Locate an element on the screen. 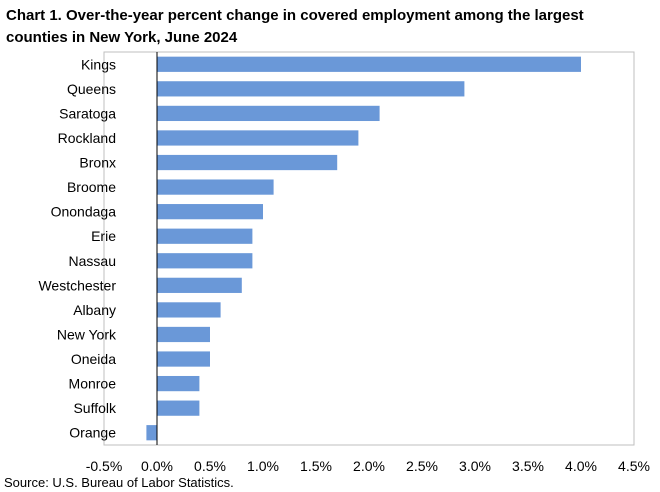  bar-bronx is located at coordinates (247, 162).